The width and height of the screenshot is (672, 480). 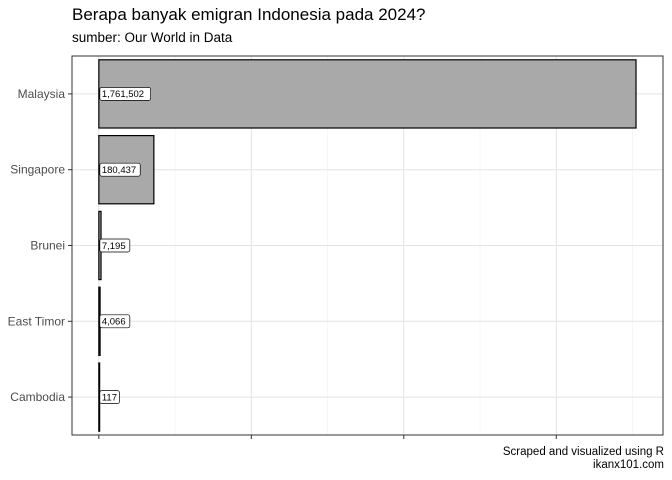 I want to click on value-label: 180,437, so click(x=119, y=170).